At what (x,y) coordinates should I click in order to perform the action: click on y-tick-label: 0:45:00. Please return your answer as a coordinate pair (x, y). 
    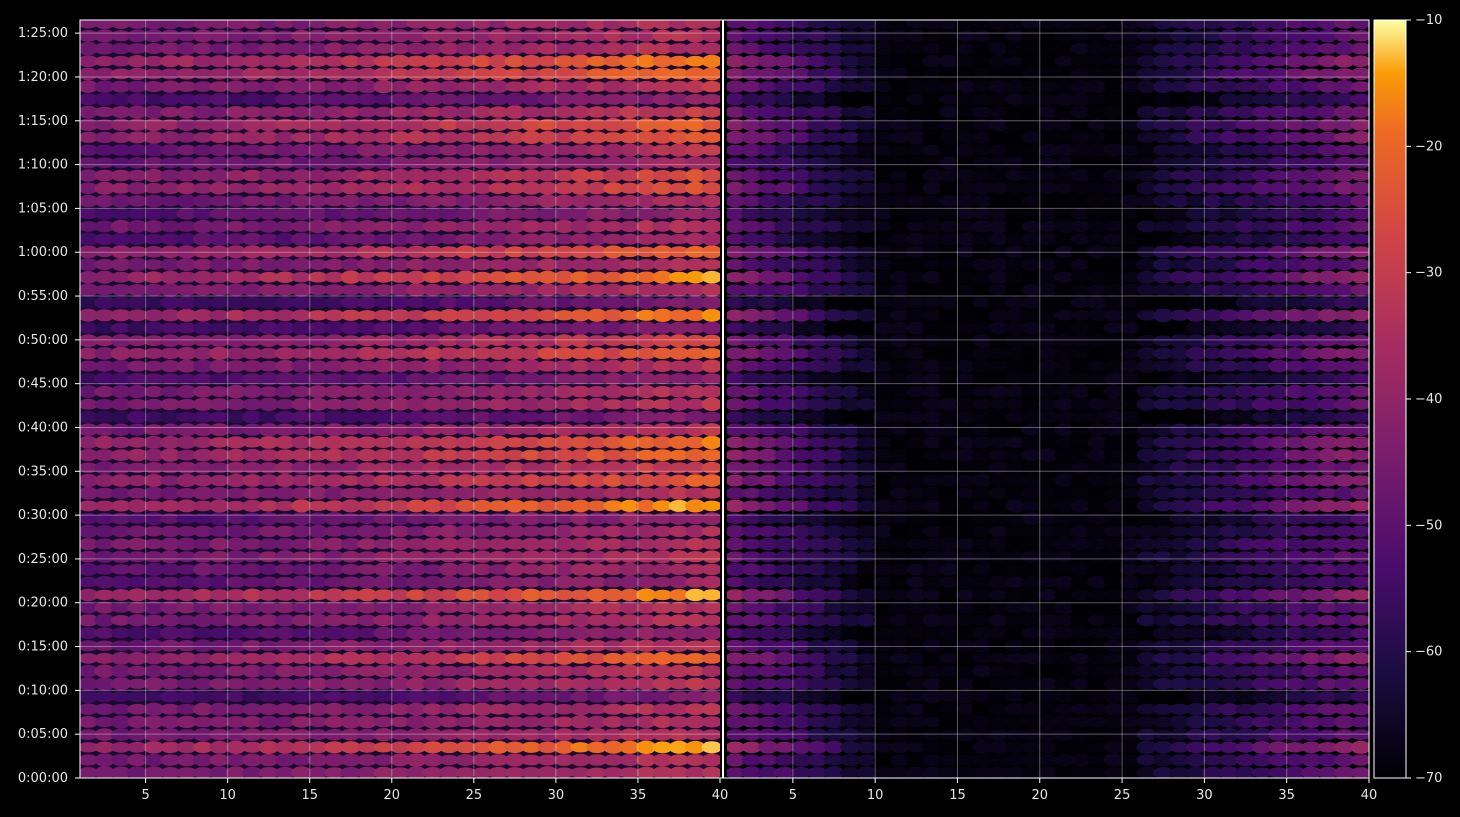
    Looking at the image, I should click on (43, 384).